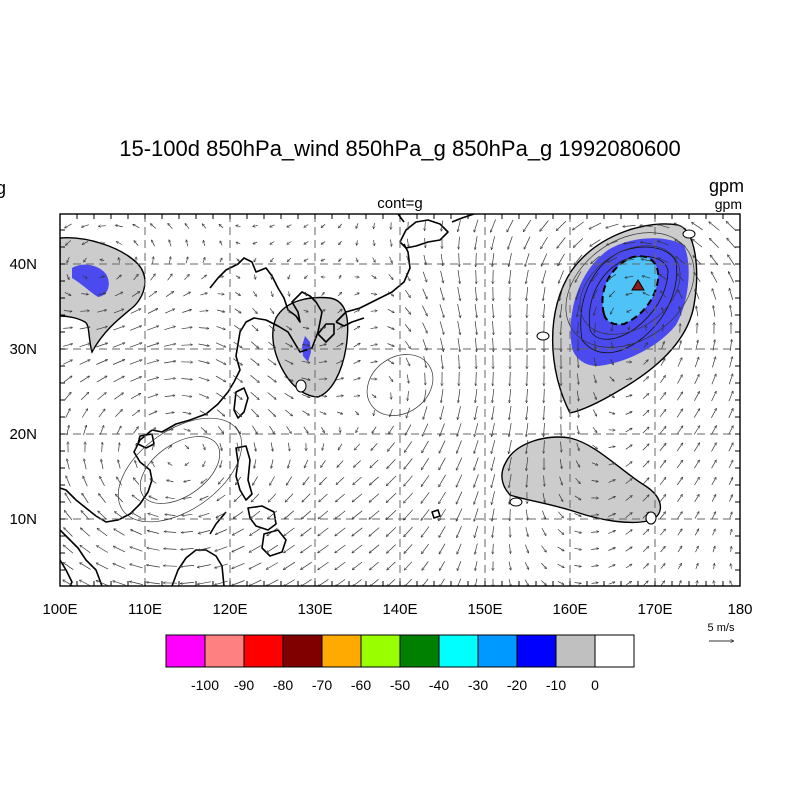 The width and height of the screenshot is (800, 800). Describe the element at coordinates (439, 685) in the screenshot. I see `colorbar-label: -40` at that location.